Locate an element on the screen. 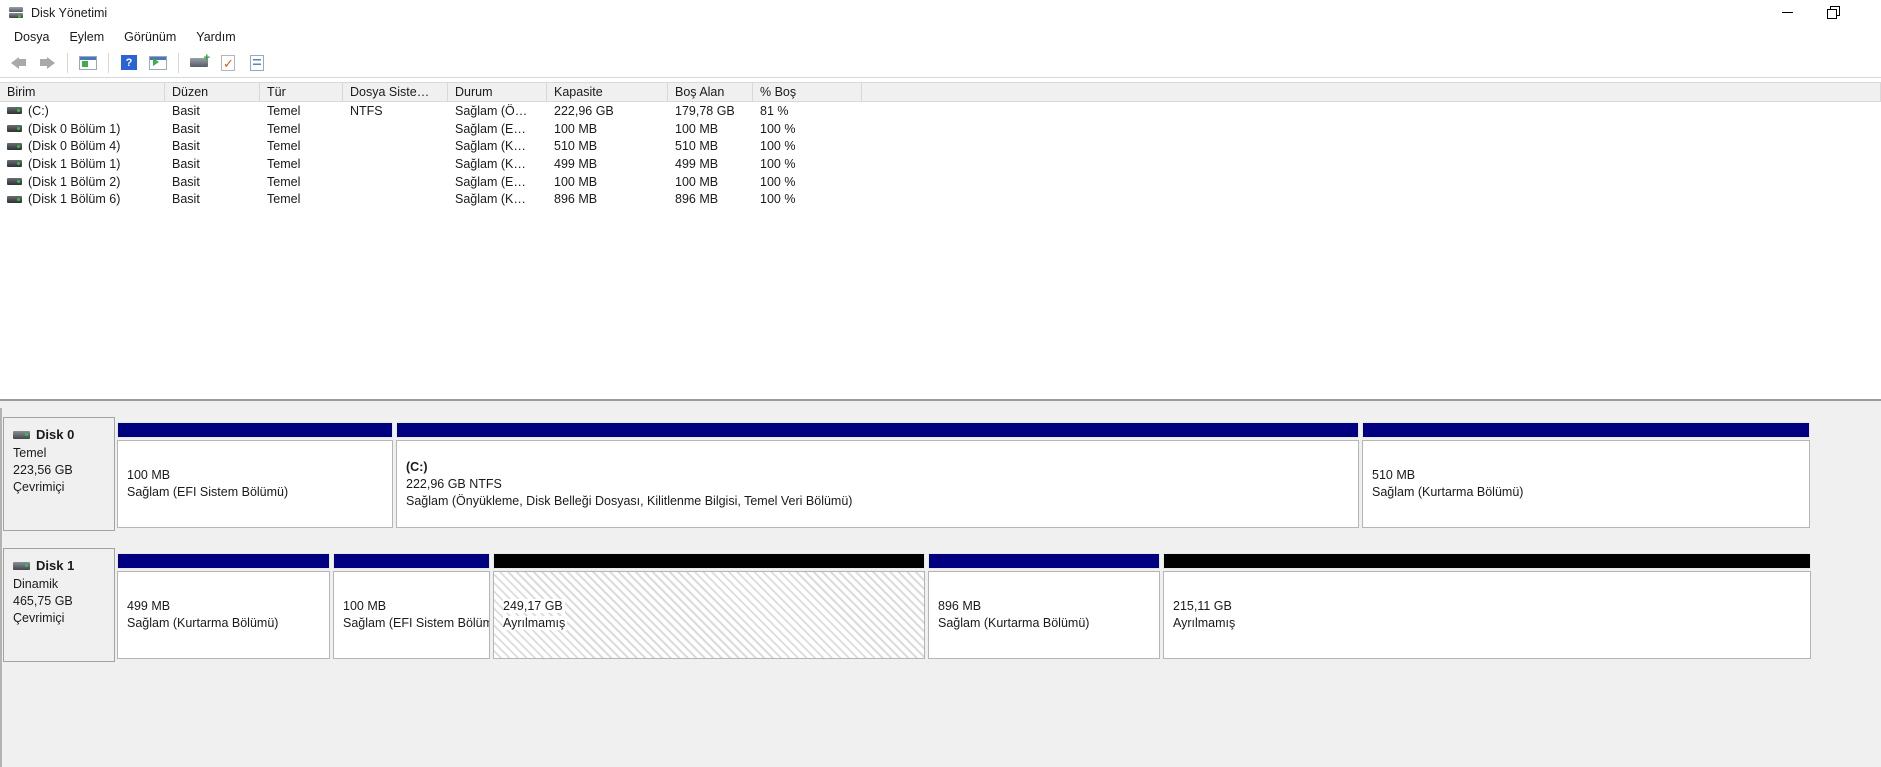  disk-name: Disk 0 is located at coordinates (55, 434).